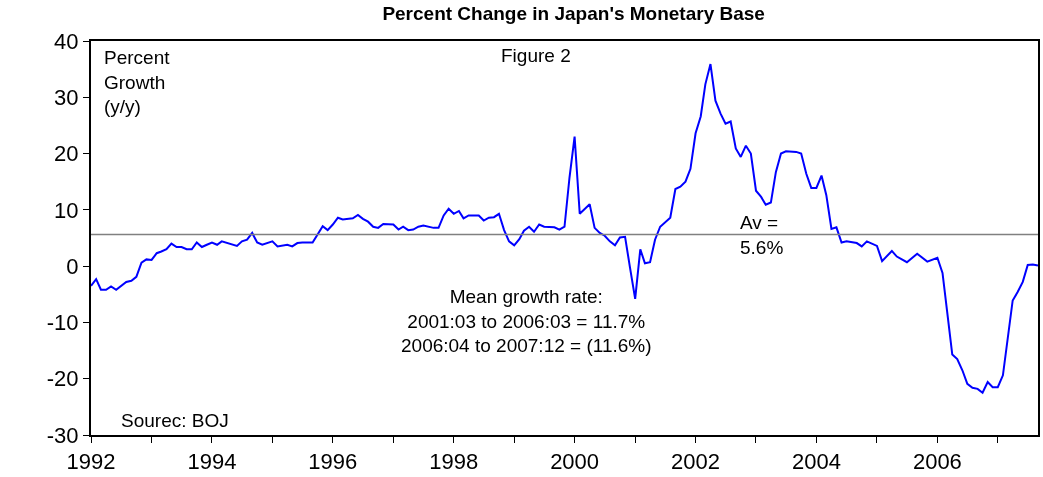  What do you see at coordinates (696, 462) in the screenshot?
I see `x-tick-label: 2002` at bounding box center [696, 462].